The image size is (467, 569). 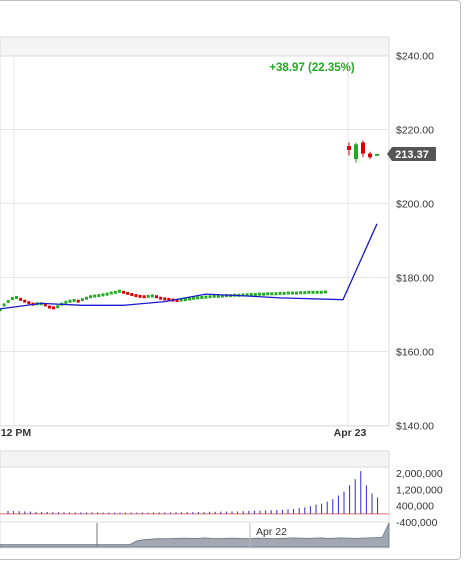 I want to click on y-tick-label: $240.00, so click(x=415, y=57).